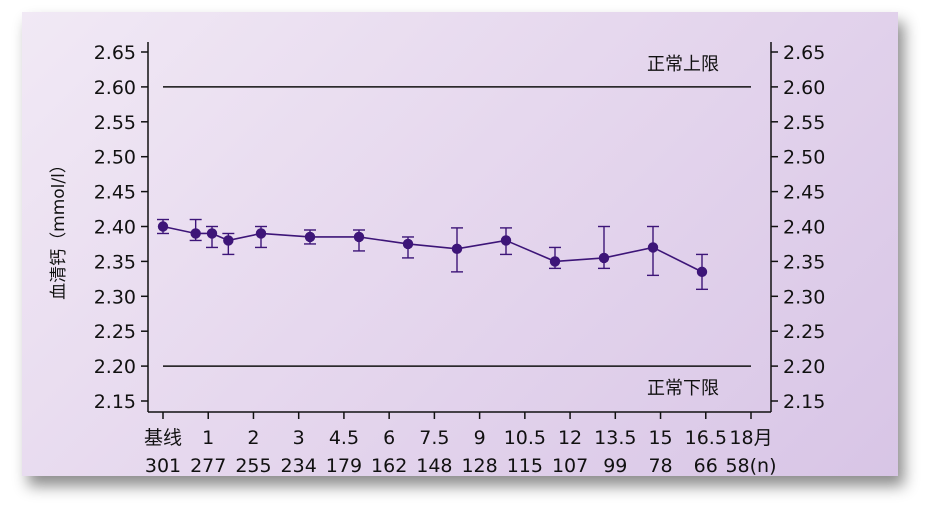  I want to click on y-tick-label-right: 2.60, so click(804, 88).